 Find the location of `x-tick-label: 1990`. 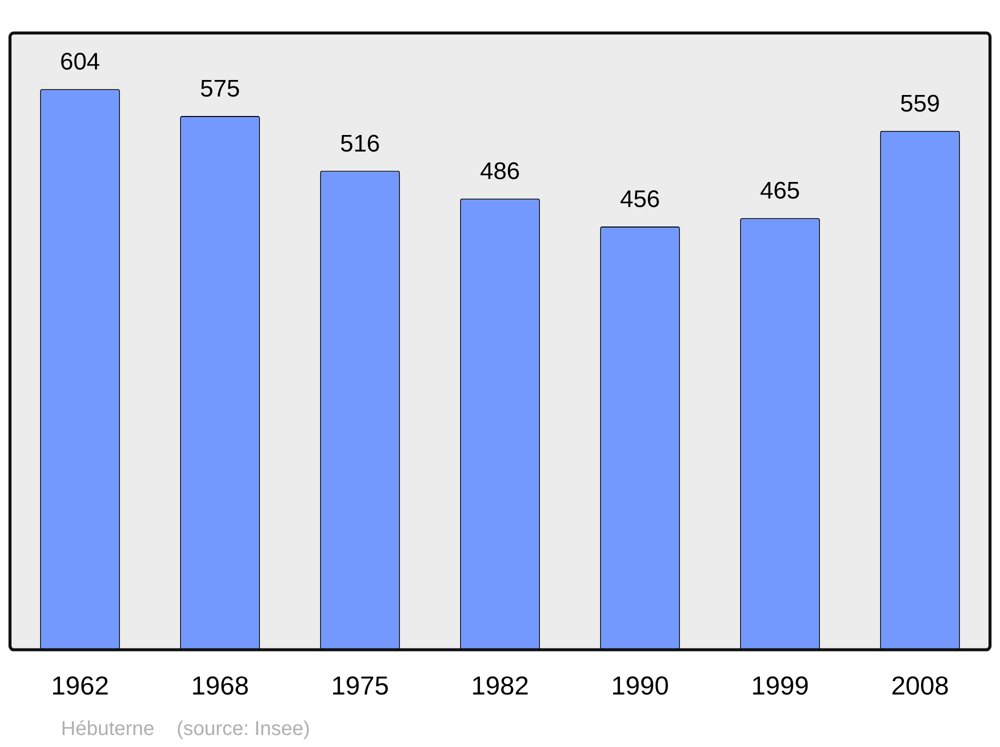

x-tick-label: 1990 is located at coordinates (640, 685).